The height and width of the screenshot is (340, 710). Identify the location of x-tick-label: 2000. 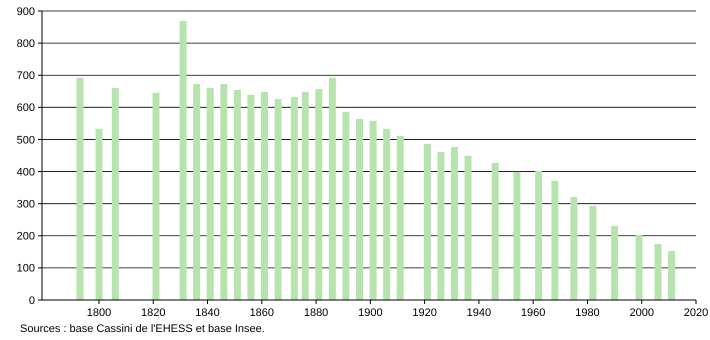
(641, 313).